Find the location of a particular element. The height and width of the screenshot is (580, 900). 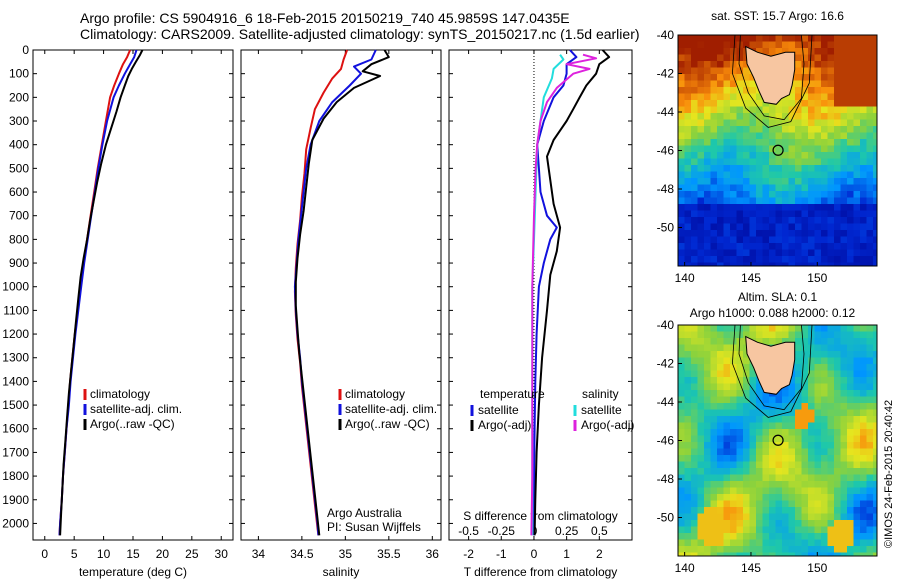

x2tick-label: -0.25 is located at coordinates (502, 531).